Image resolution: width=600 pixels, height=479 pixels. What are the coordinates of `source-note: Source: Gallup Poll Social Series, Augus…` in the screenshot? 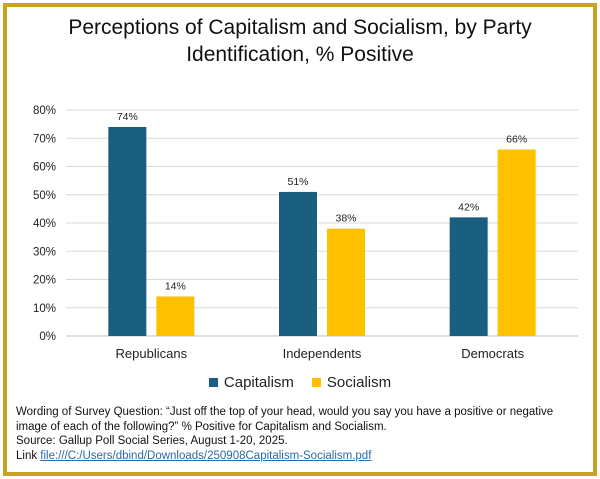 It's located at (152, 441).